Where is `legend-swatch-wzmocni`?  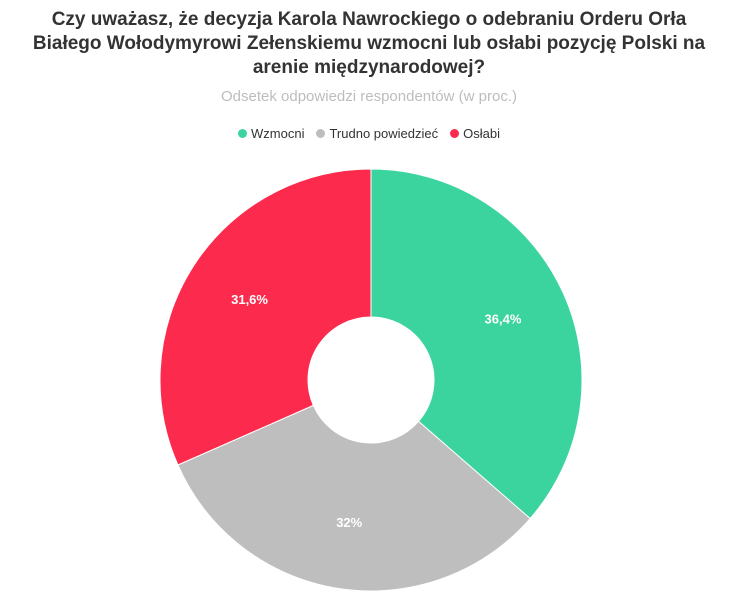 legend-swatch-wzmocni is located at coordinates (243, 133).